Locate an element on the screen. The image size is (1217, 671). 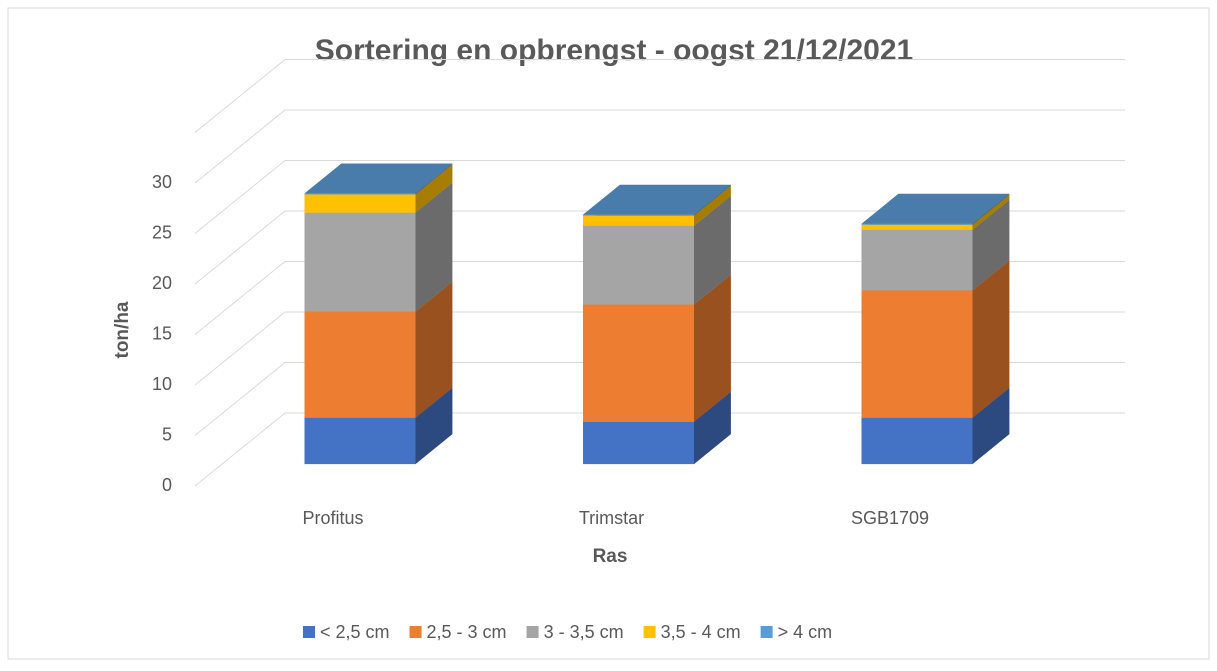
x-tick-label: Trimstar is located at coordinates (611, 518).